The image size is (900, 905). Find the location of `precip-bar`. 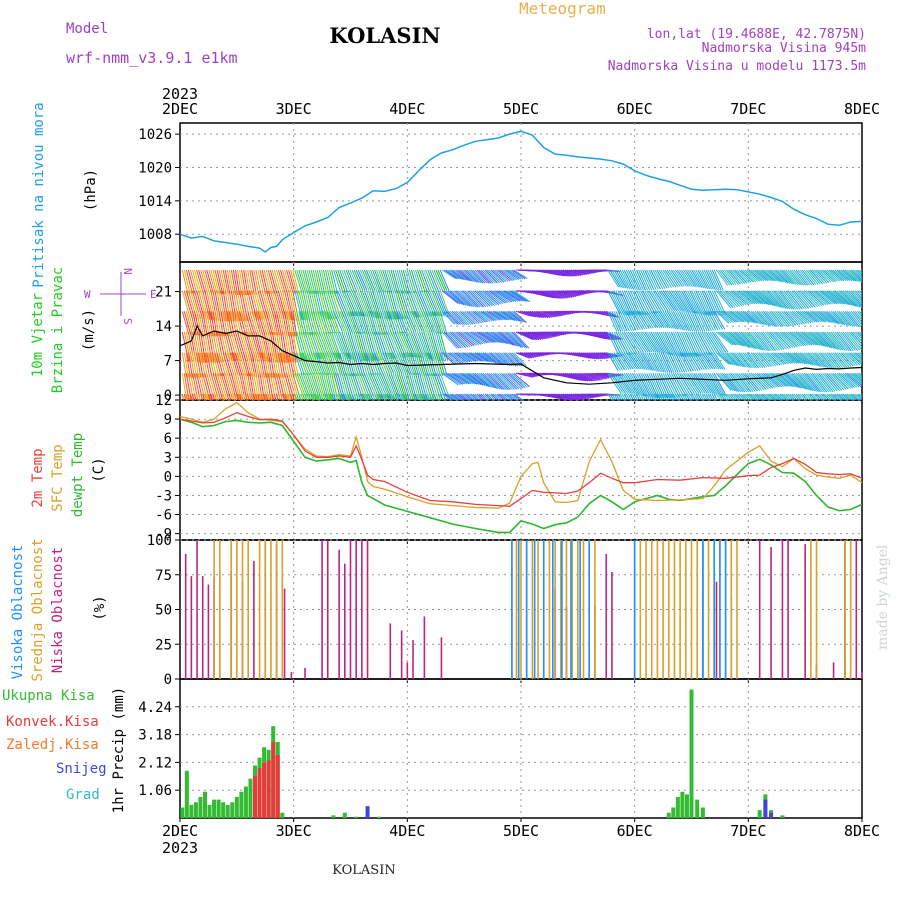

precip-bar is located at coordinates (232, 810).